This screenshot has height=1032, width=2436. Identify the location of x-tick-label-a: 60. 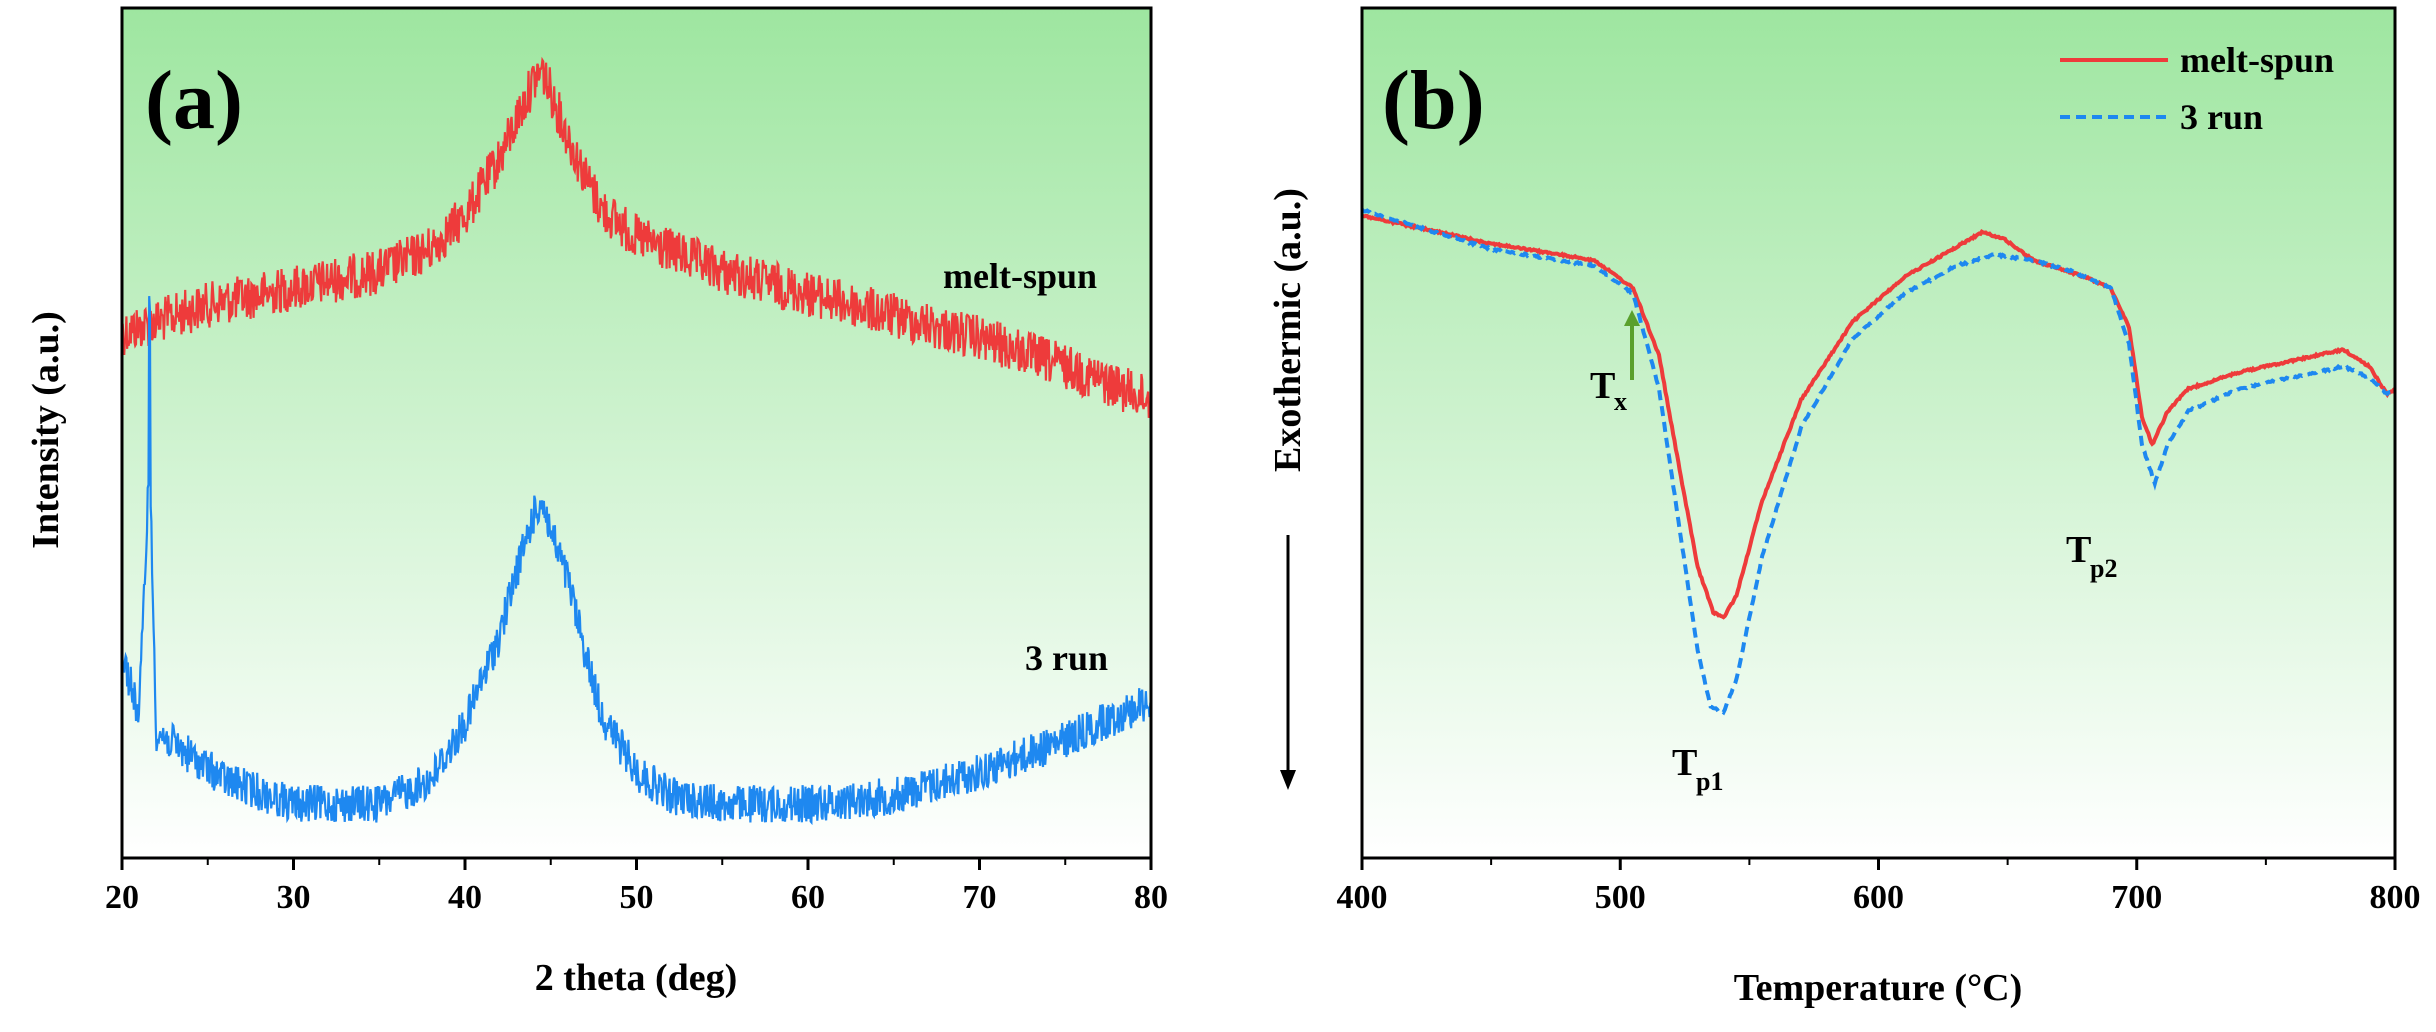
(808, 897).